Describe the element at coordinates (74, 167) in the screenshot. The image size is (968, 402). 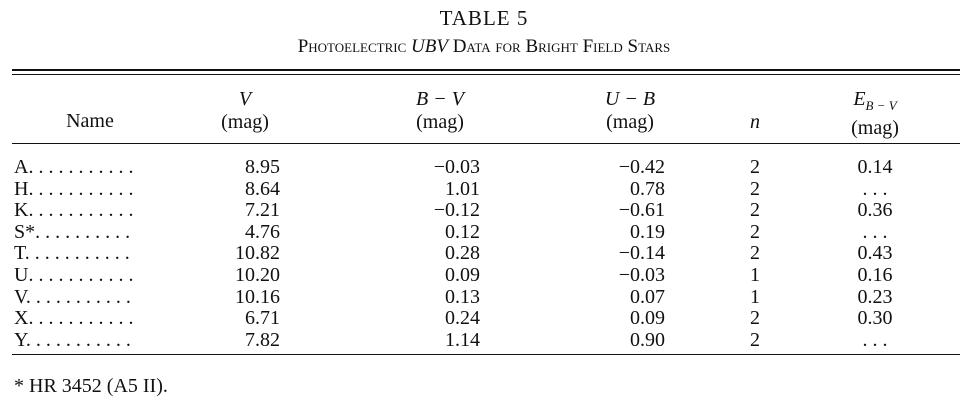
I see `row-name: A. . . . . . . . . . .` at that location.